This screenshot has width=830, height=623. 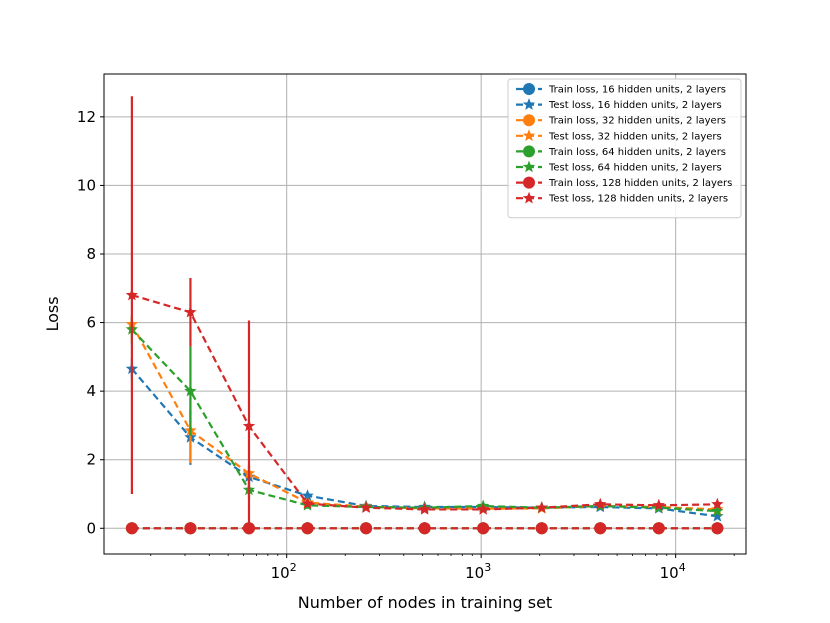 I want to click on legend-label: Test loss, 16 hidden units, 2 layers, so click(x=635, y=105).